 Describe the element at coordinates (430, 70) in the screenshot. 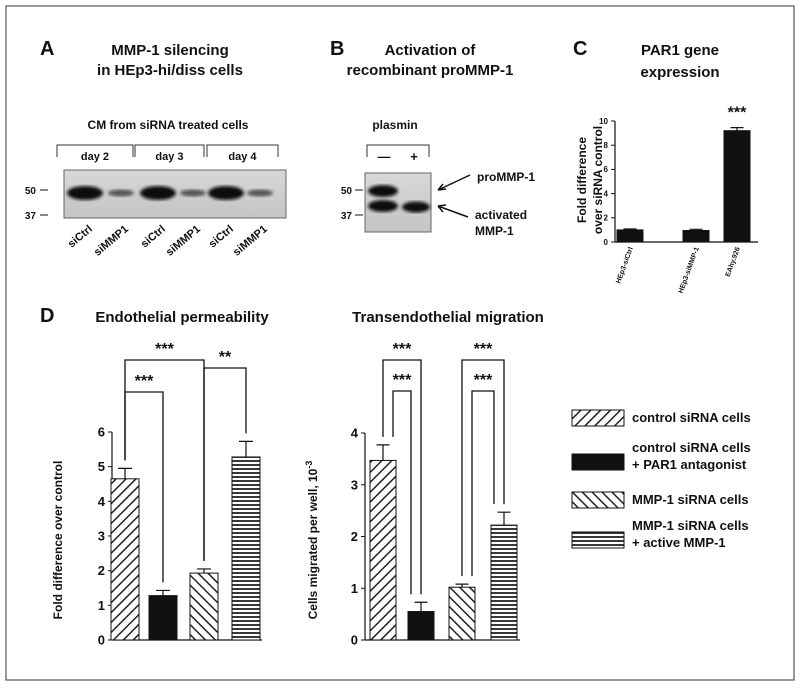

I see `blot-title: recombinant proMMP-1` at that location.